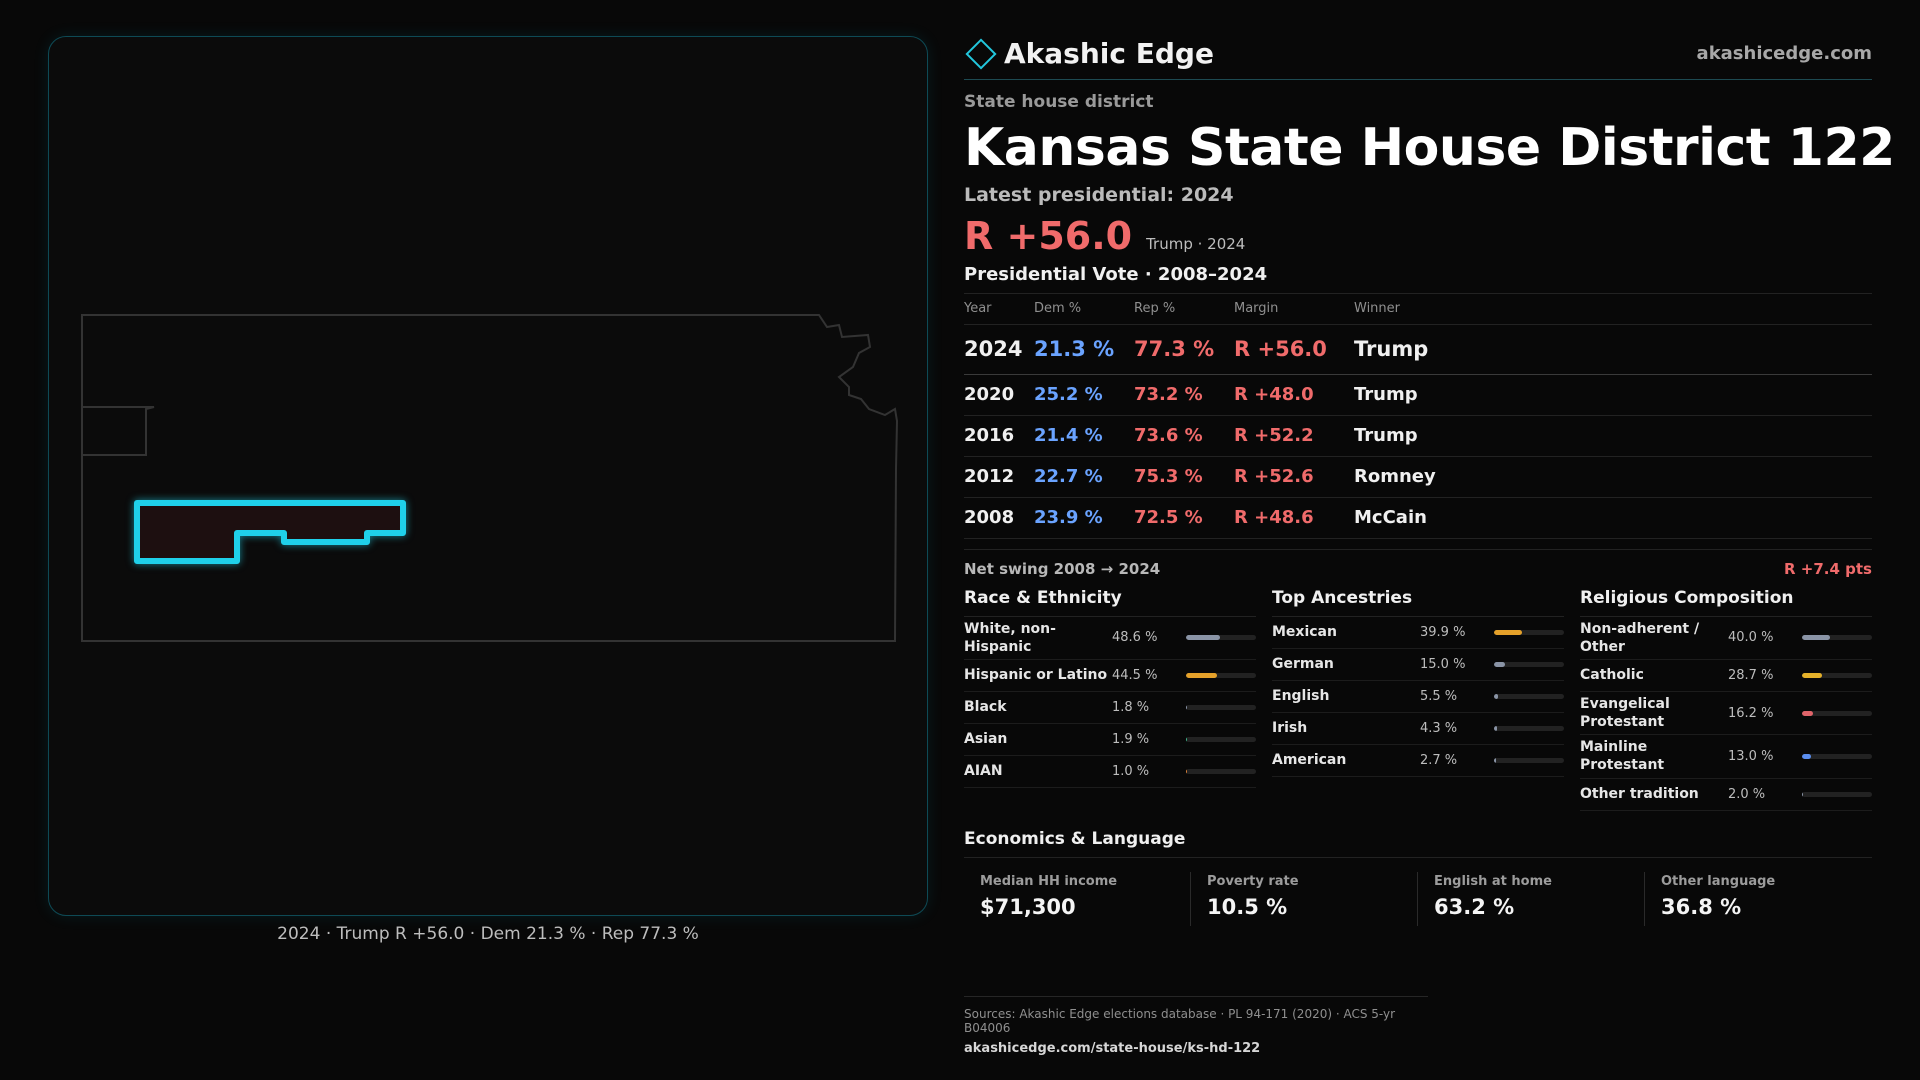 The width and height of the screenshot is (1920, 1080). I want to click on item-label: AIAN, so click(983, 771).